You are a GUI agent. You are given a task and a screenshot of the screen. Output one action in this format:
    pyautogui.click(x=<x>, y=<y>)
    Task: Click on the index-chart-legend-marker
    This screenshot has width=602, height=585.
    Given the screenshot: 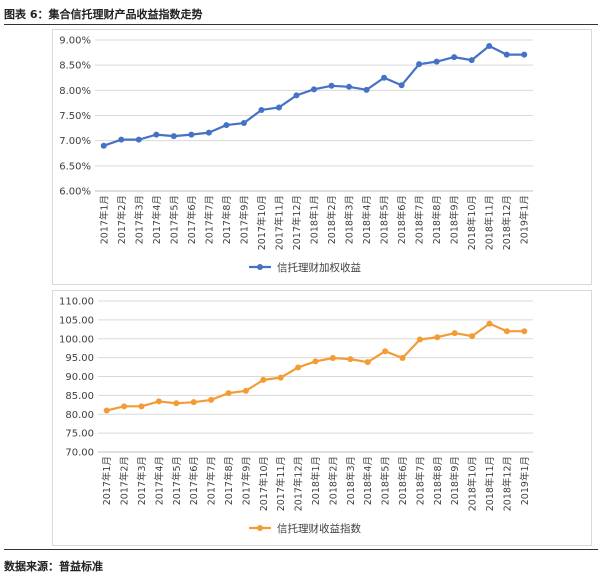 What is the action you would take?
    pyautogui.click(x=260, y=528)
    